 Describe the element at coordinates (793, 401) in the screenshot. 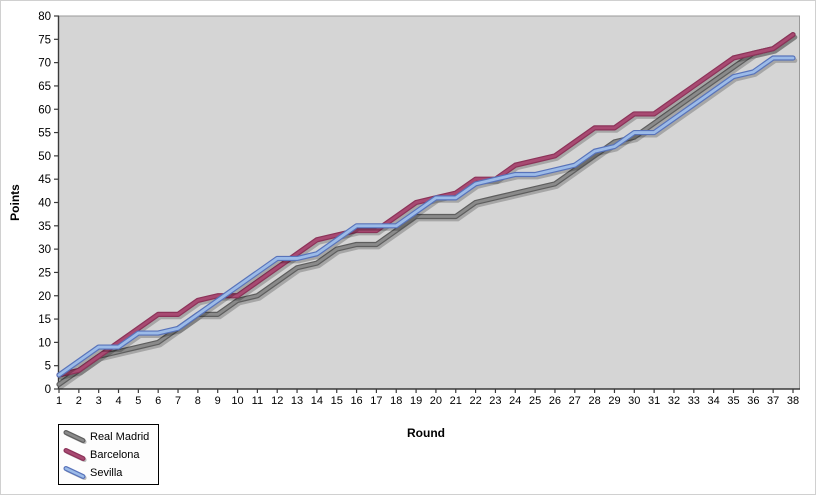

I see `x-tick-label: 38` at that location.